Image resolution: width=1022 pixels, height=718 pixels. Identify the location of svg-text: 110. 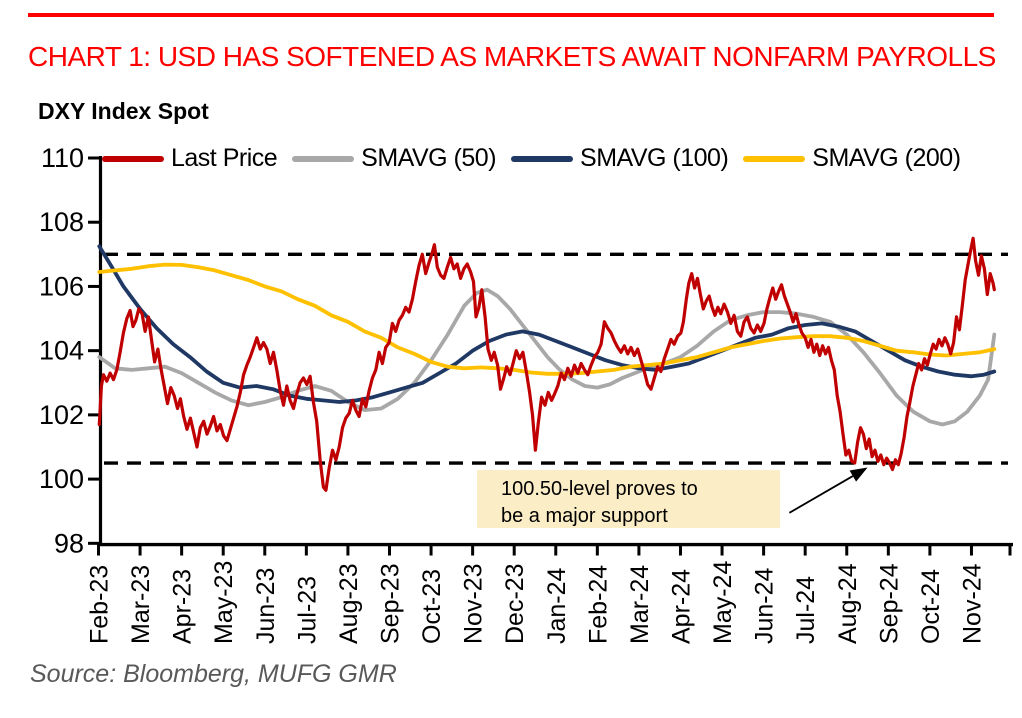
(62, 158).